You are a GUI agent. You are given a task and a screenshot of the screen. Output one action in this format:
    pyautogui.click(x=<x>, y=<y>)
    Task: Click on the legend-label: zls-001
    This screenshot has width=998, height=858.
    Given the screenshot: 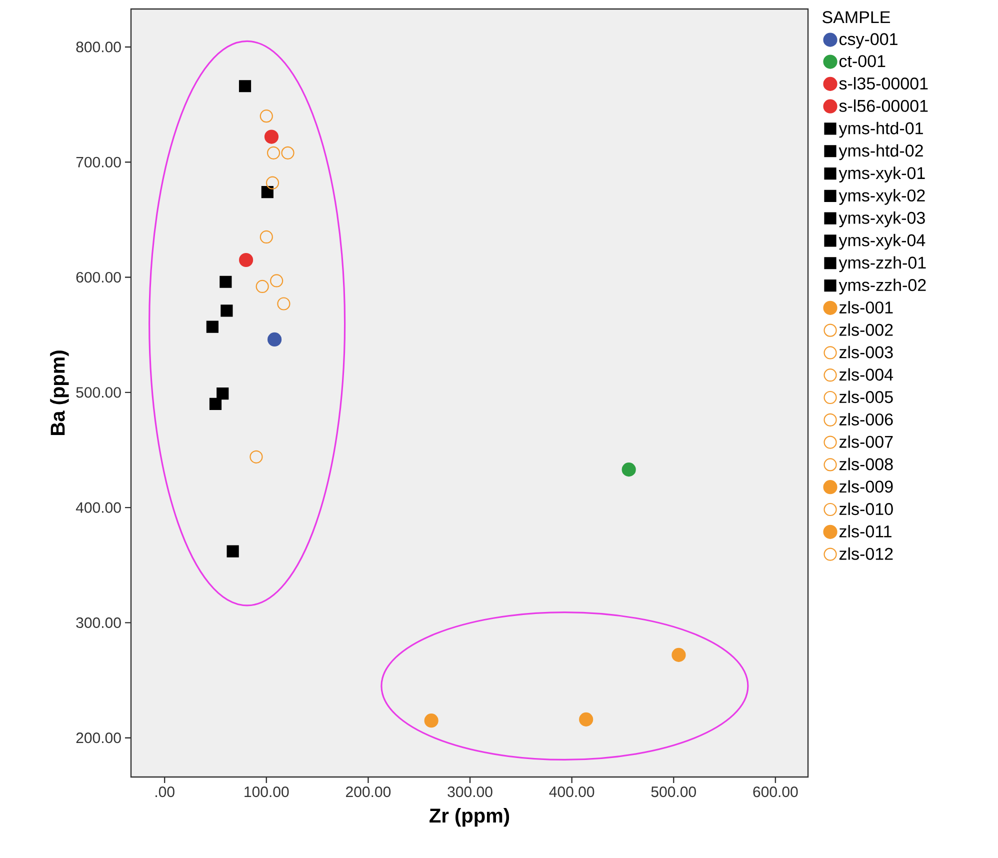 What is the action you would take?
    pyautogui.click(x=866, y=307)
    